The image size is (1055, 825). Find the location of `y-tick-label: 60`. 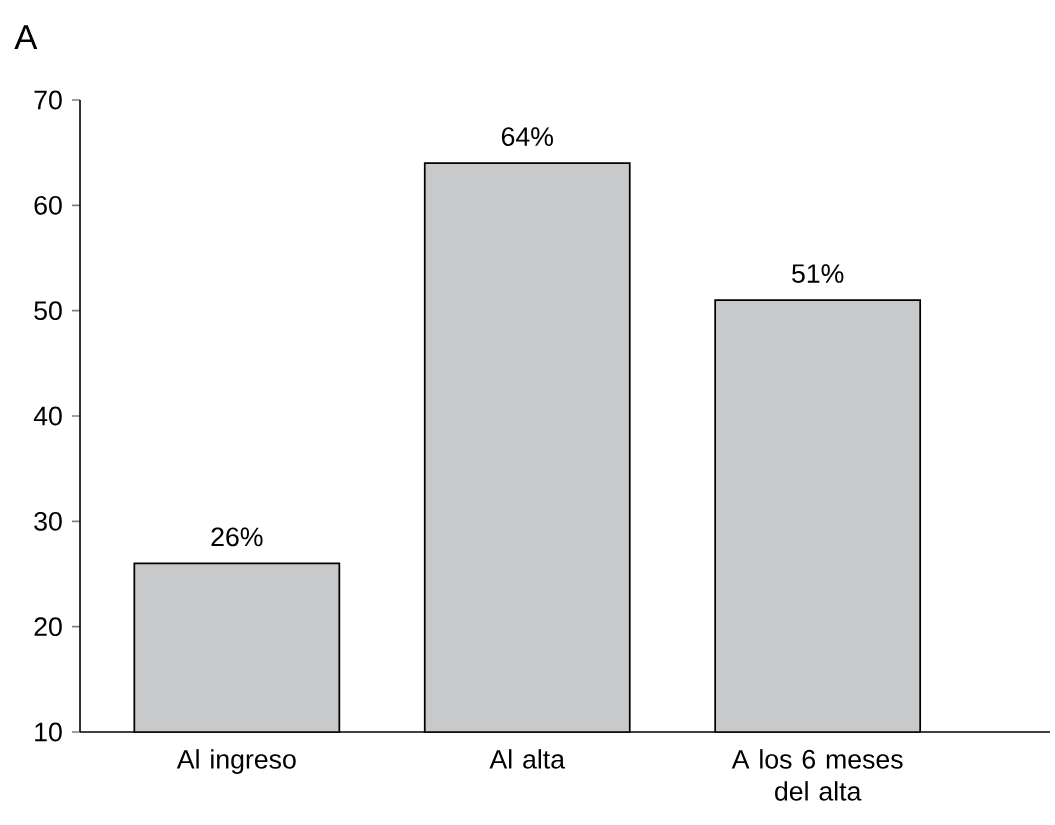

y-tick-label: 60 is located at coordinates (48, 205).